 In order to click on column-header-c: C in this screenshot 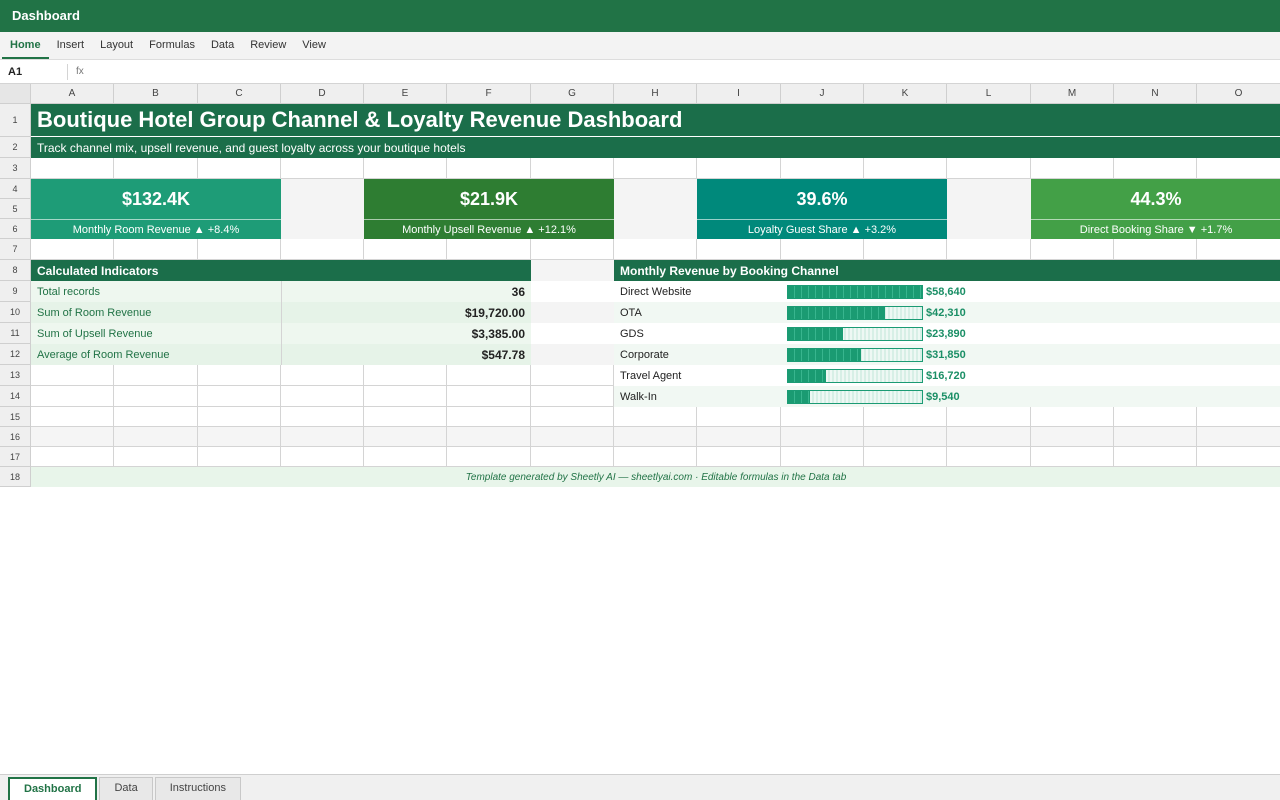, I will do `click(239, 94)`.